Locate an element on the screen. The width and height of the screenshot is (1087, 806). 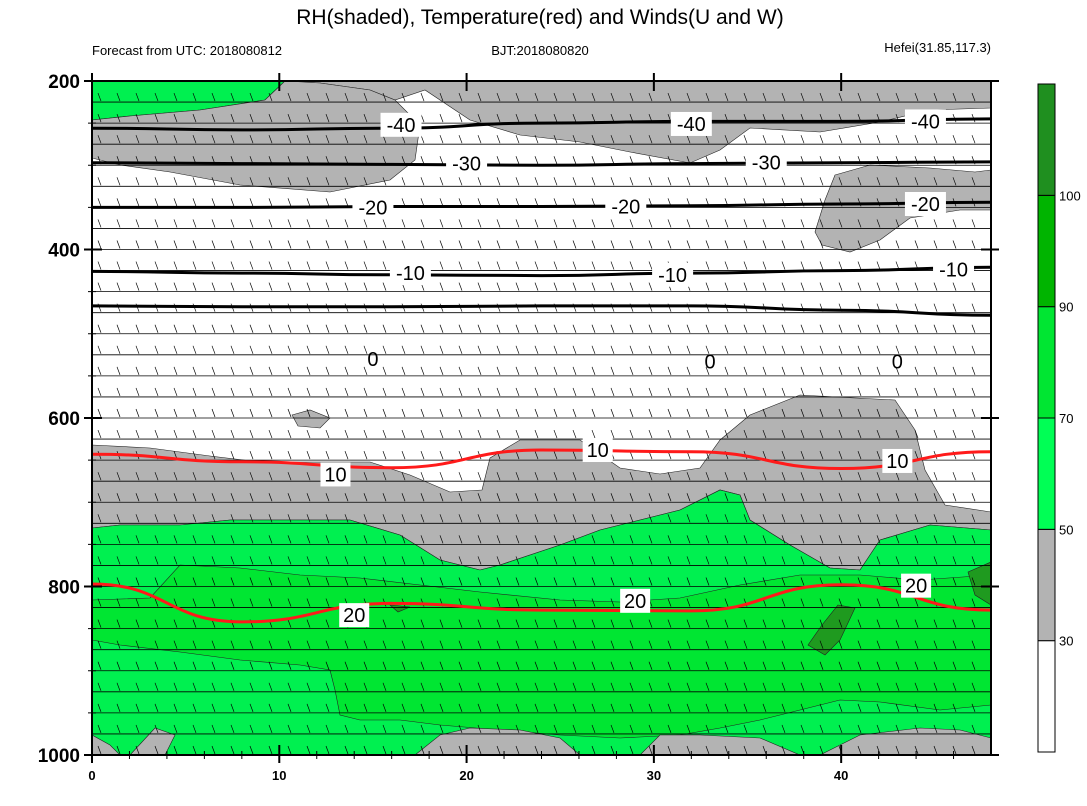
contour-label-text: 0 is located at coordinates (372, 360).